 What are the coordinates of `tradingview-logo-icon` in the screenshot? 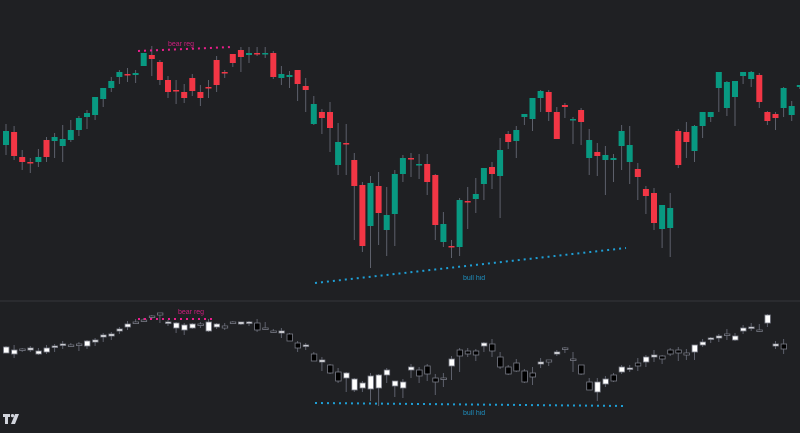 It's located at (12, 419).